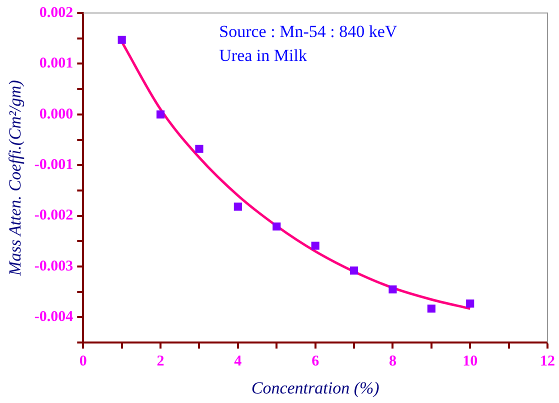 The image size is (559, 403). What do you see at coordinates (547, 361) in the screenshot?
I see `x-tick-label: 12` at bounding box center [547, 361].